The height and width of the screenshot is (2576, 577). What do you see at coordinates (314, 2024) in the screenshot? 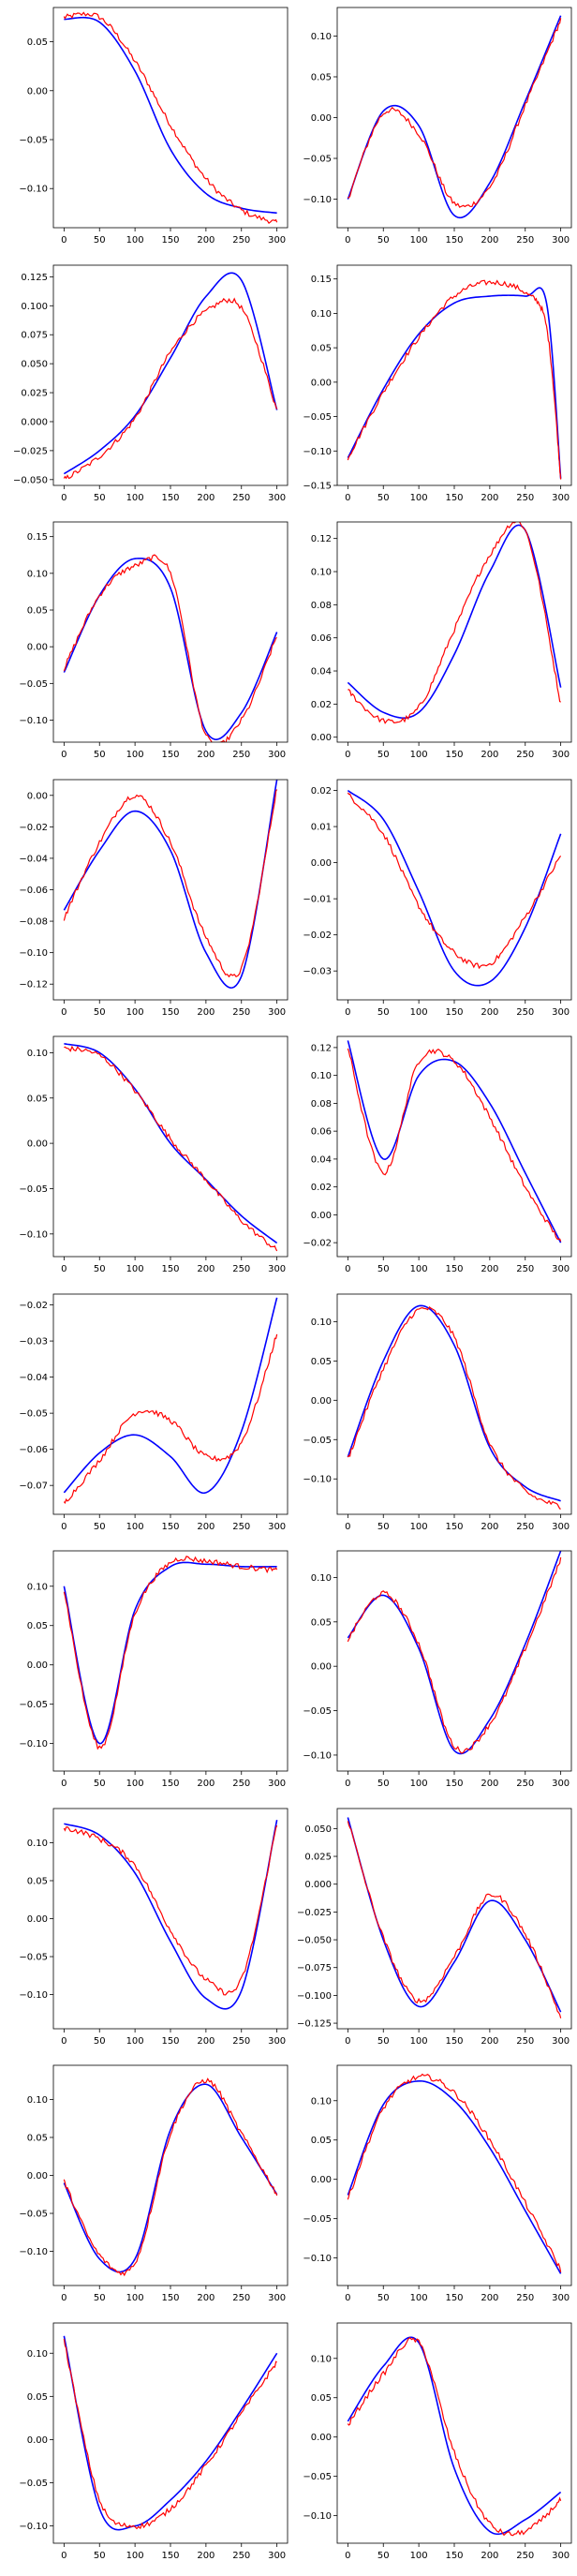
I see `y-tick-label: −0.125` at bounding box center [314, 2024].